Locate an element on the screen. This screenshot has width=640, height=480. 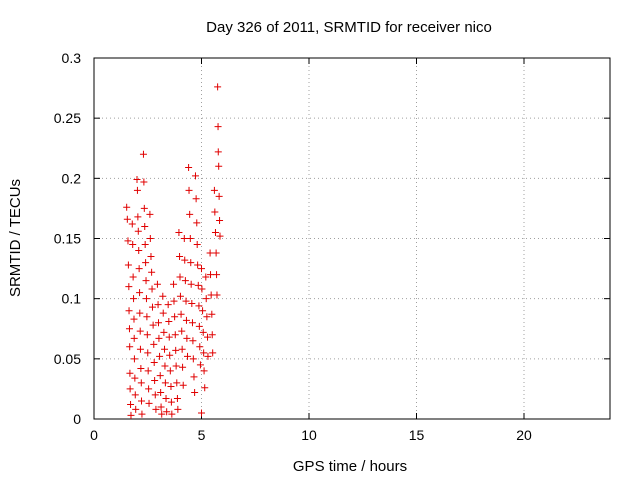
y-tick-label: 0 is located at coordinates (77, 419).